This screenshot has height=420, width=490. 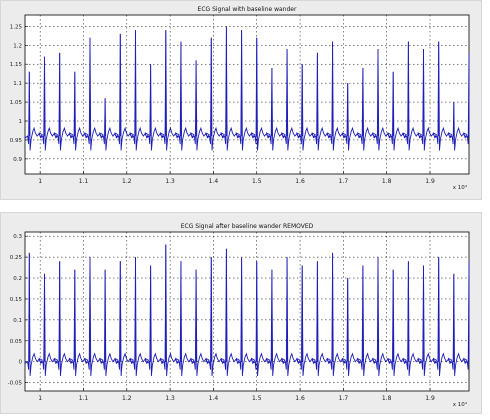 What do you see at coordinates (16, 103) in the screenshot?
I see `y-tick-label: 1.05` at bounding box center [16, 103].